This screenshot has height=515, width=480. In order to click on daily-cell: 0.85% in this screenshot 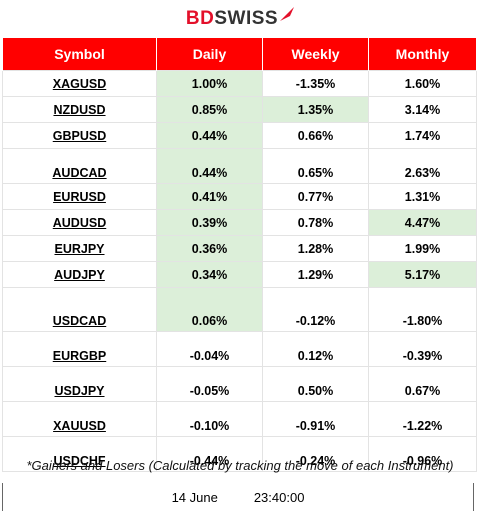, I will do `click(209, 109)`.